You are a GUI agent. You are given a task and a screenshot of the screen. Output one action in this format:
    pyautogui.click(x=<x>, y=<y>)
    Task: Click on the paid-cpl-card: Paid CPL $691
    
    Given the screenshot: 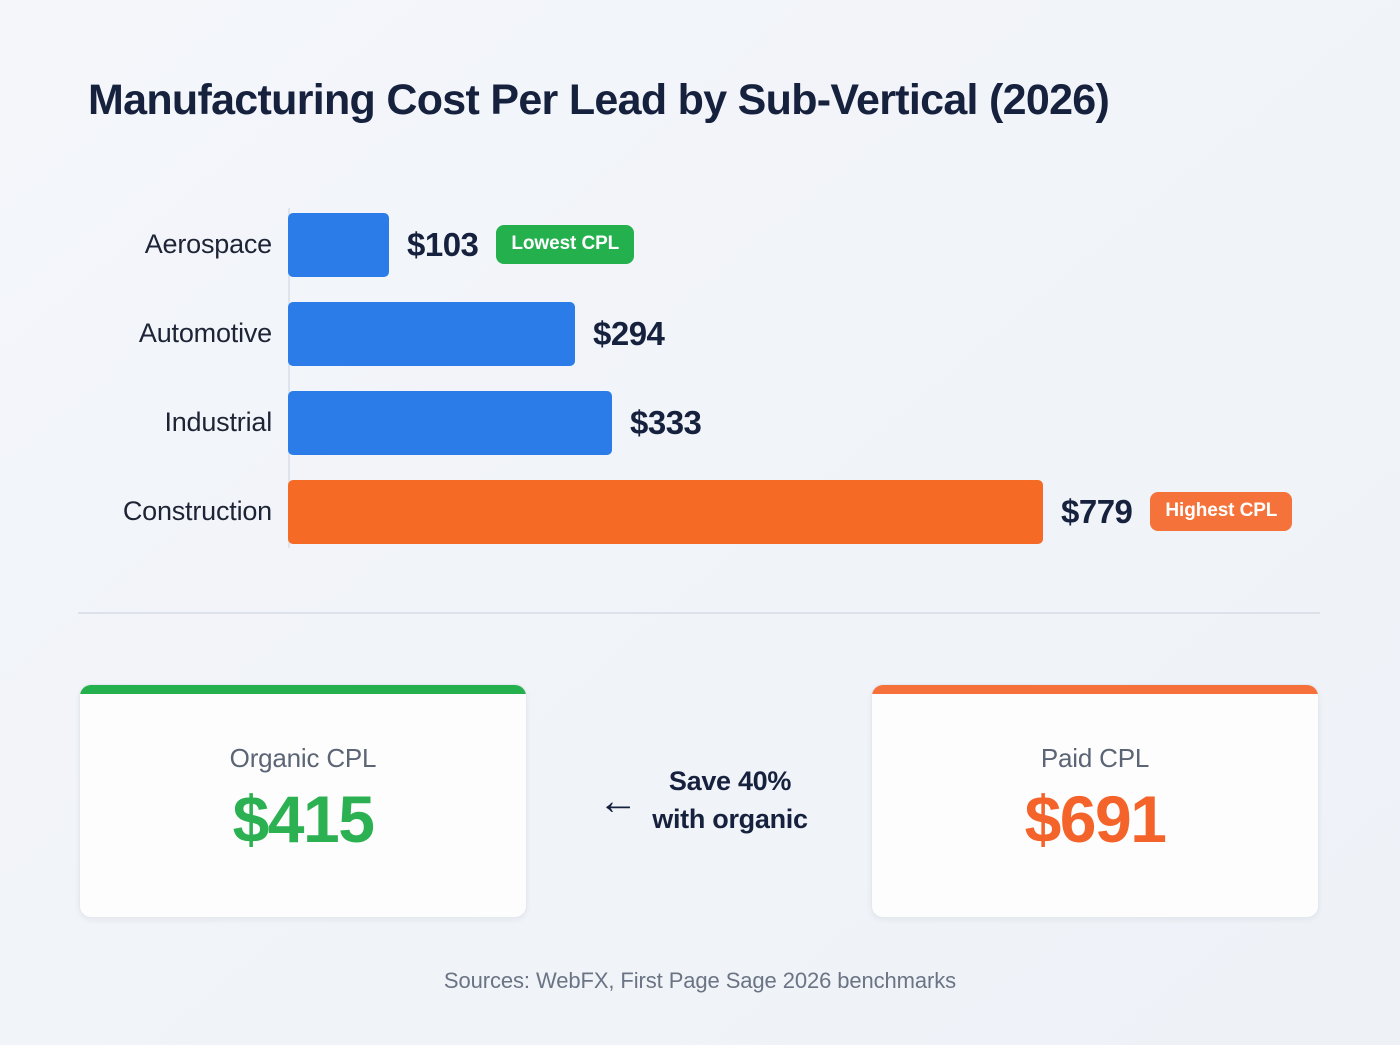 What is the action you would take?
    pyautogui.click(x=1095, y=801)
    